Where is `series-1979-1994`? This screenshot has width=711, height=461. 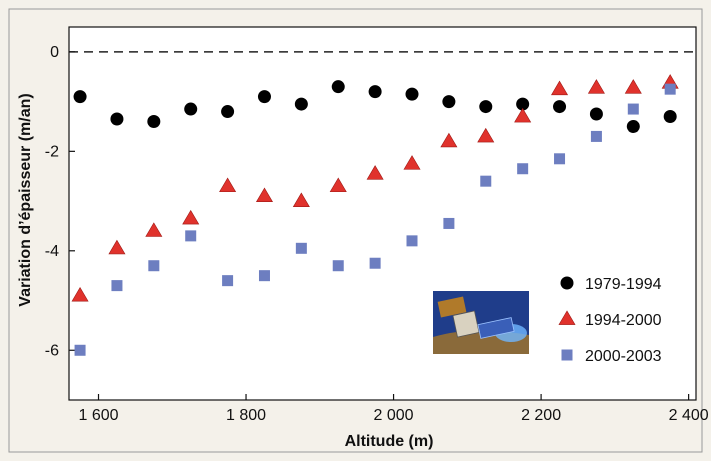
series-1979-1994 is located at coordinates (375, 106).